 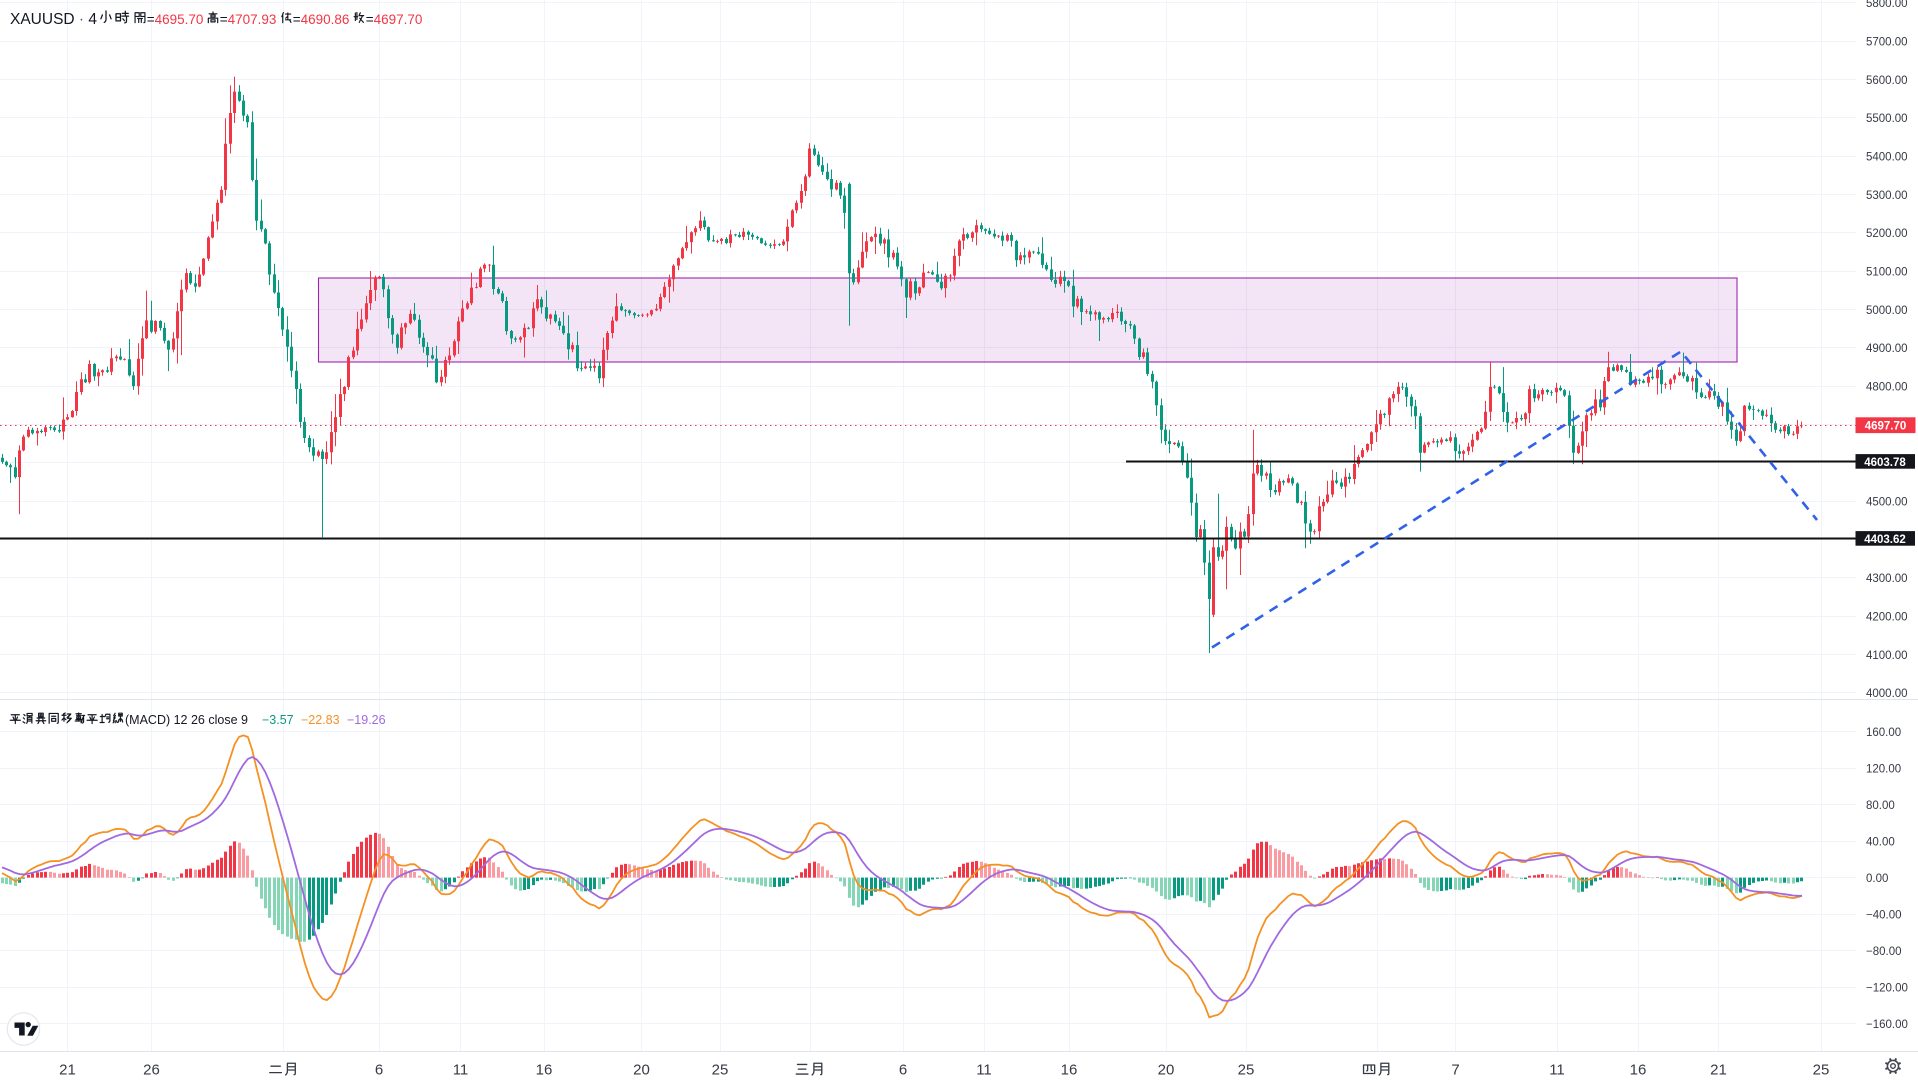 What do you see at coordinates (1887, 81) in the screenshot?
I see `svg-text: 5600.00` at bounding box center [1887, 81].